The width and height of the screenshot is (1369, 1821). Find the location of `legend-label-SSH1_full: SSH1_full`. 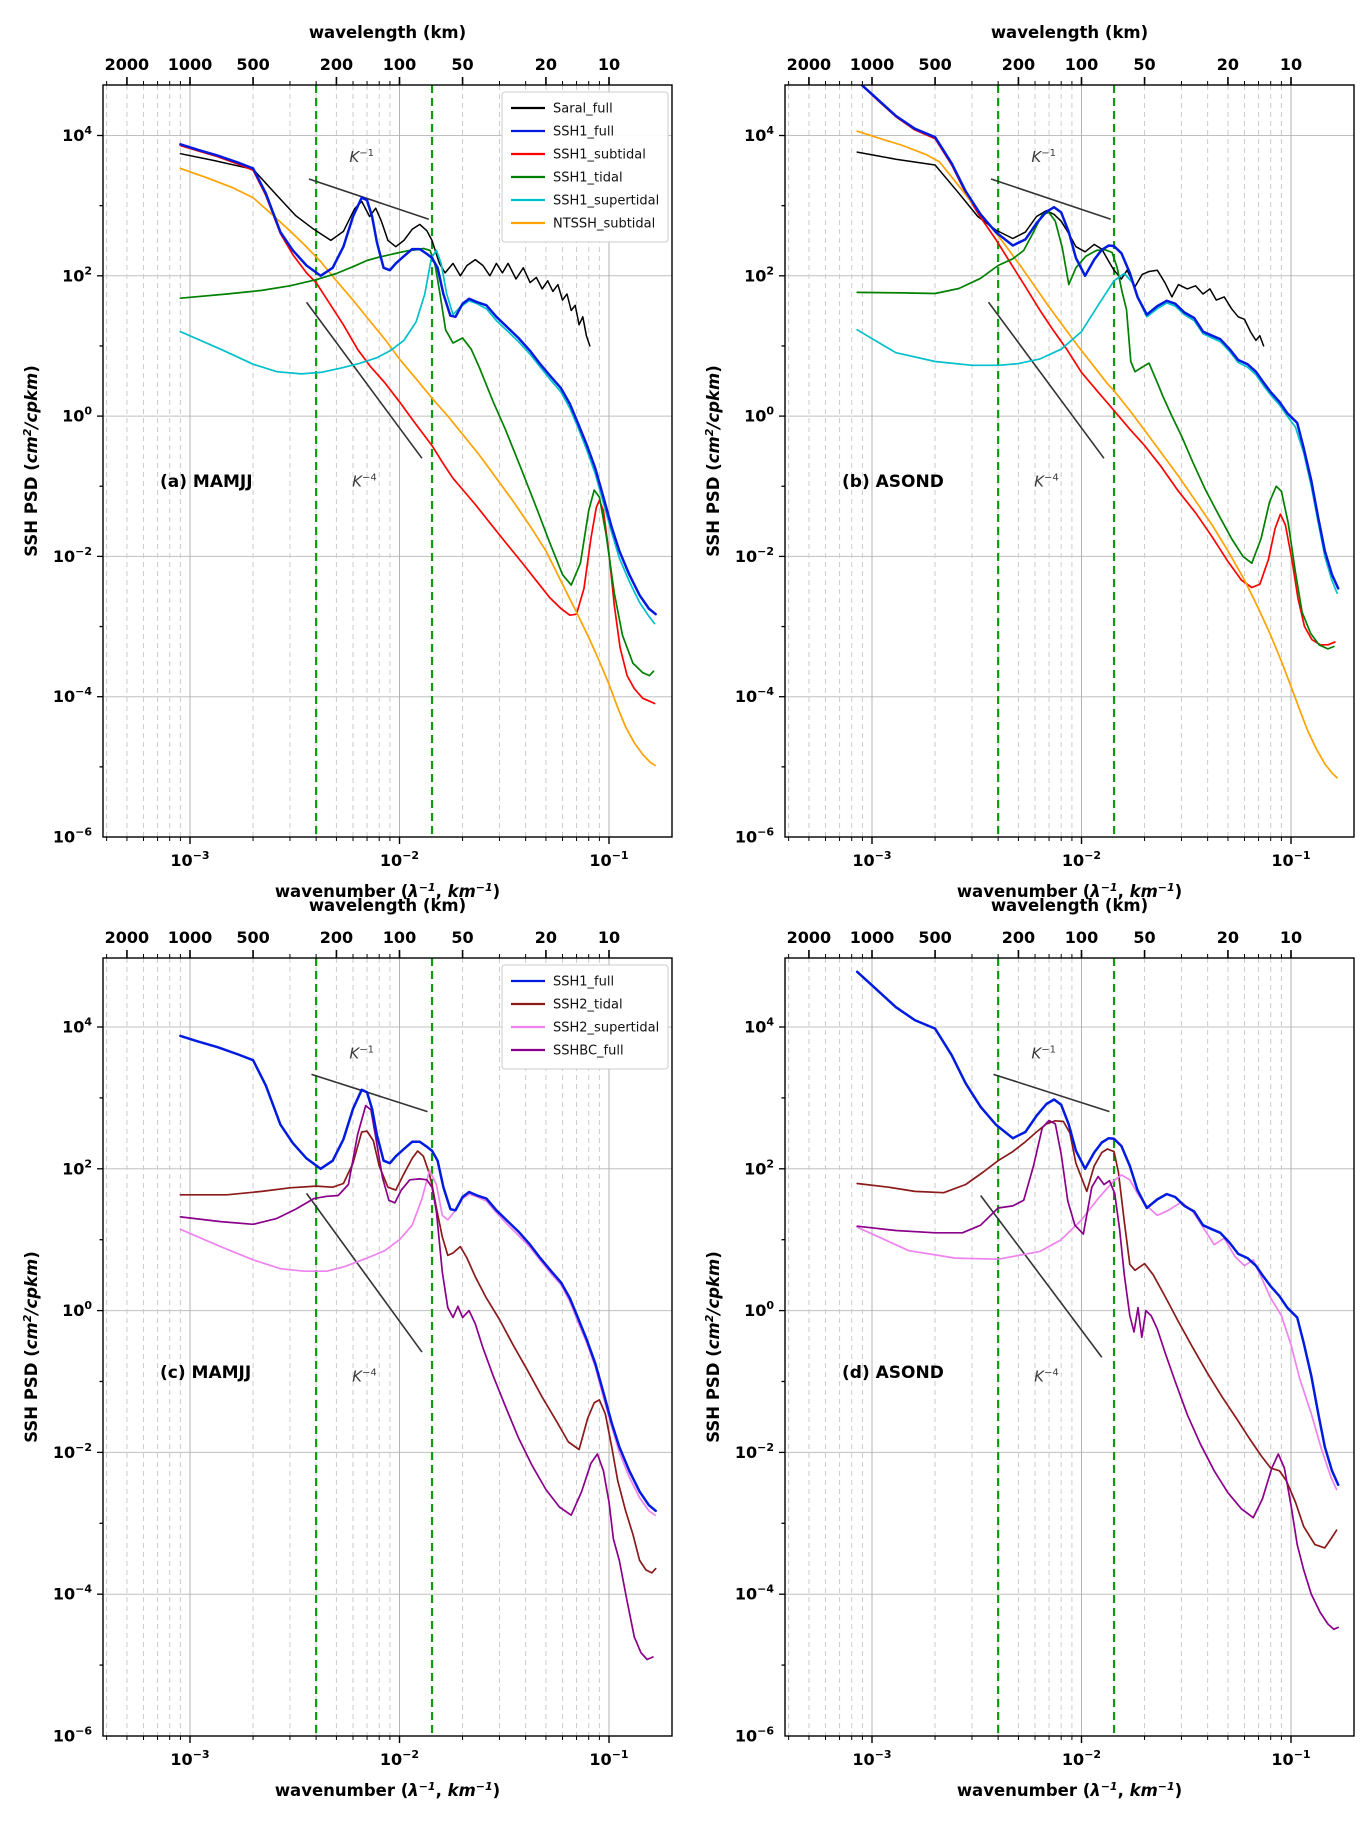

legend-label-SSH1_full: SSH1_full is located at coordinates (583, 132).